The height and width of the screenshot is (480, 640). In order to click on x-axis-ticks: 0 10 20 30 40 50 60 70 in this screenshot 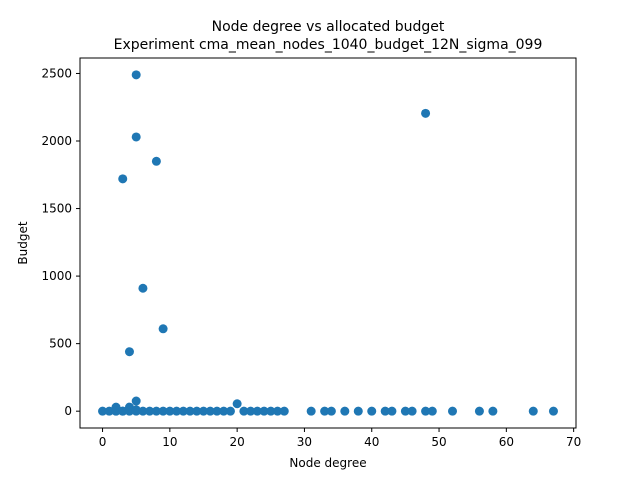, I will do `click(340, 438)`.